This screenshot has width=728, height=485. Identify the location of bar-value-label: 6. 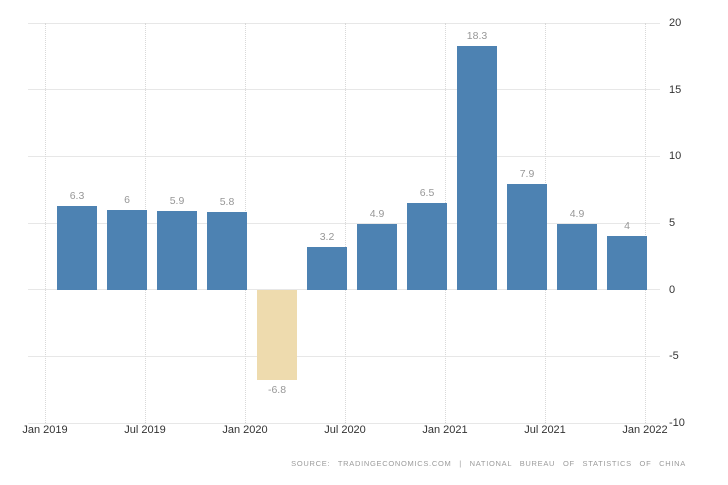
(127, 199).